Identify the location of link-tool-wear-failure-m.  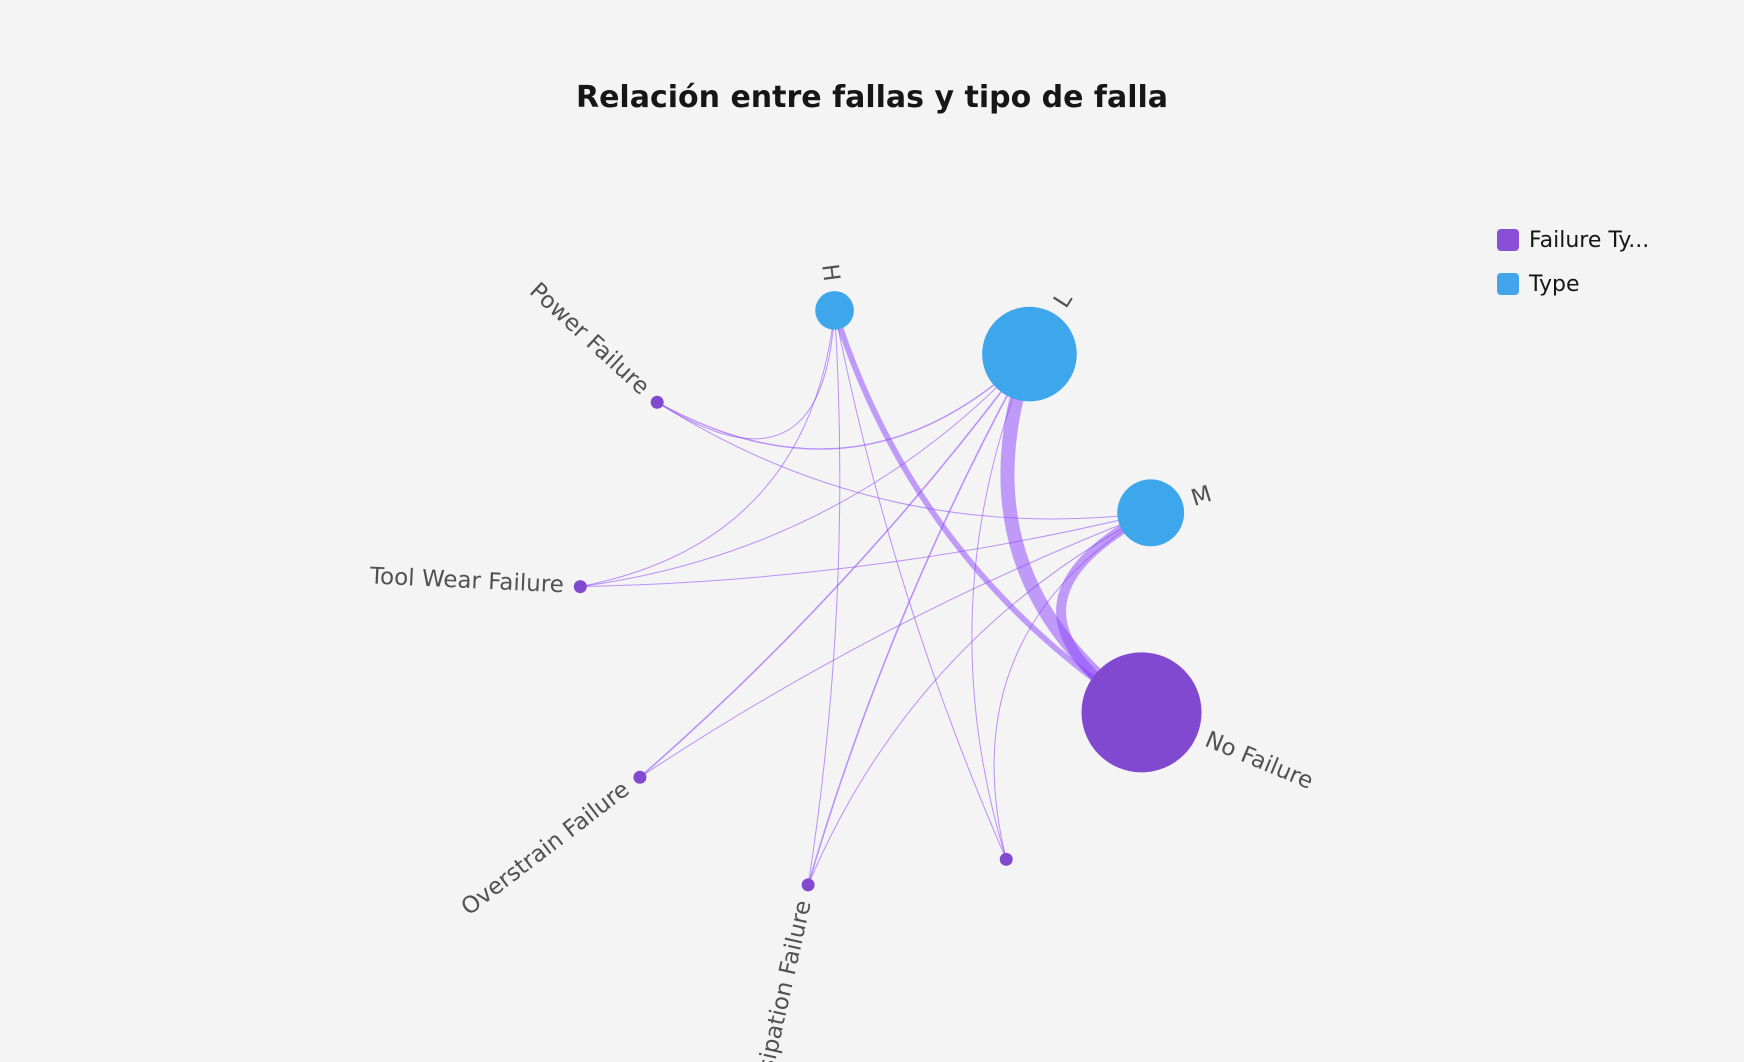
(865, 550).